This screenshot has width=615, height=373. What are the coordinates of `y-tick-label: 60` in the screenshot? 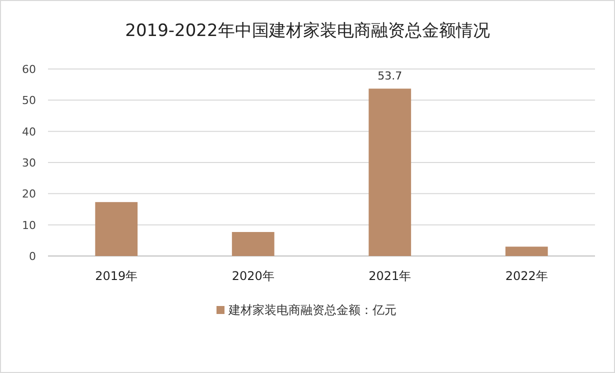 It's located at (29, 69).